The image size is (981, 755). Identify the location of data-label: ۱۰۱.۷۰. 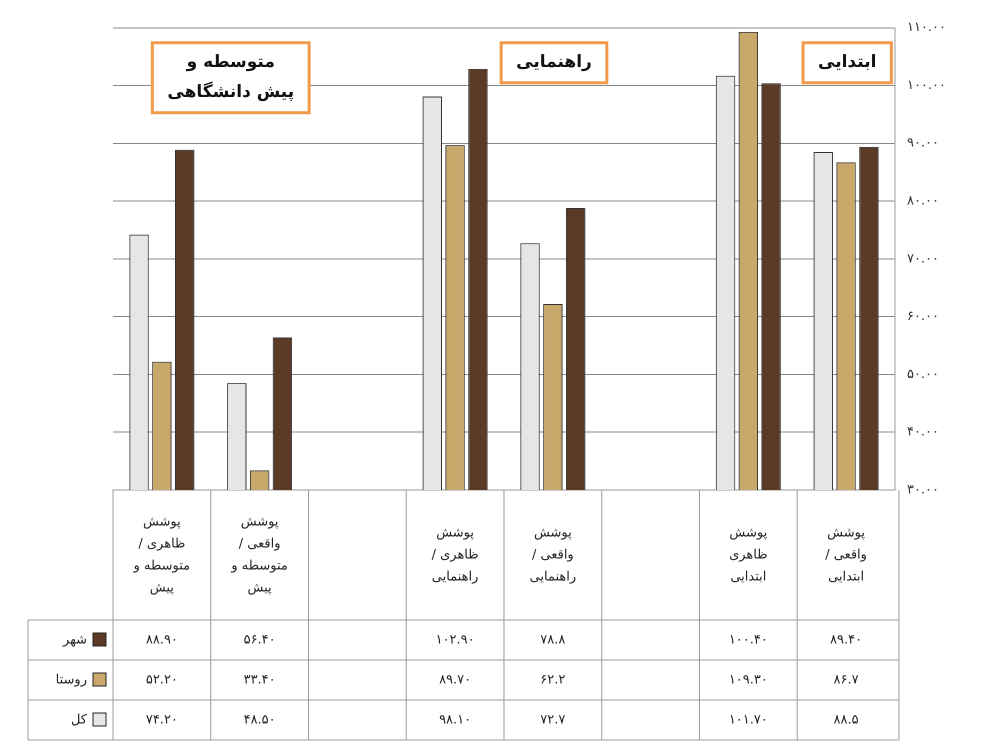
(748, 720).